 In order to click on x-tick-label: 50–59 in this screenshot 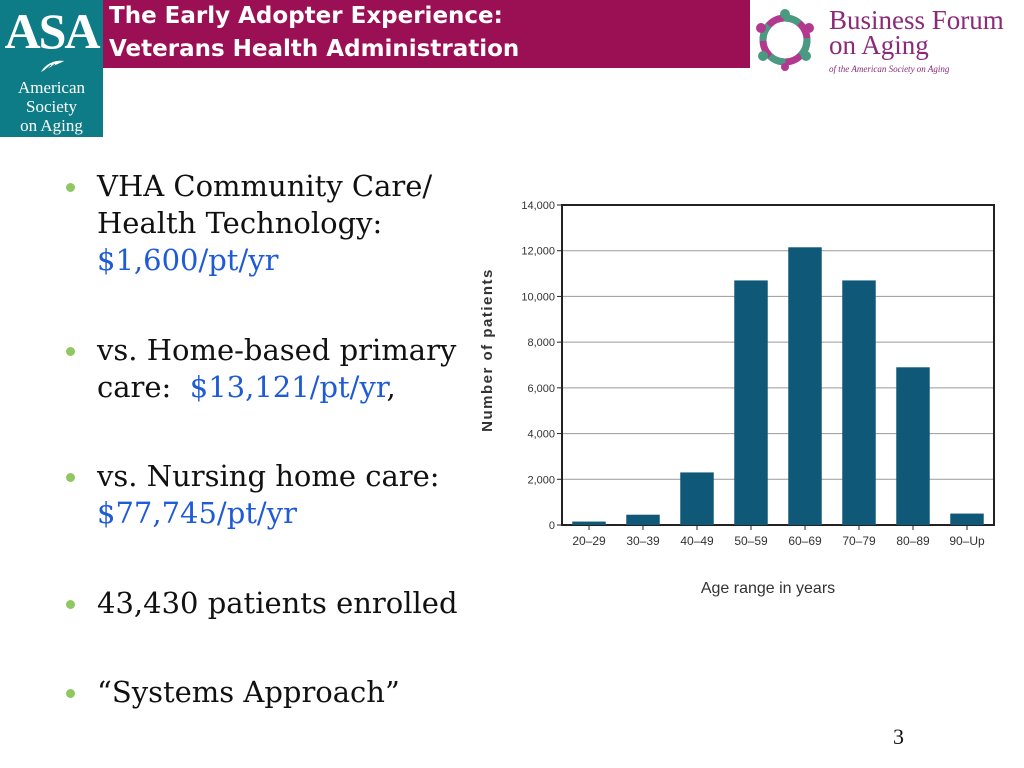, I will do `click(751, 541)`.